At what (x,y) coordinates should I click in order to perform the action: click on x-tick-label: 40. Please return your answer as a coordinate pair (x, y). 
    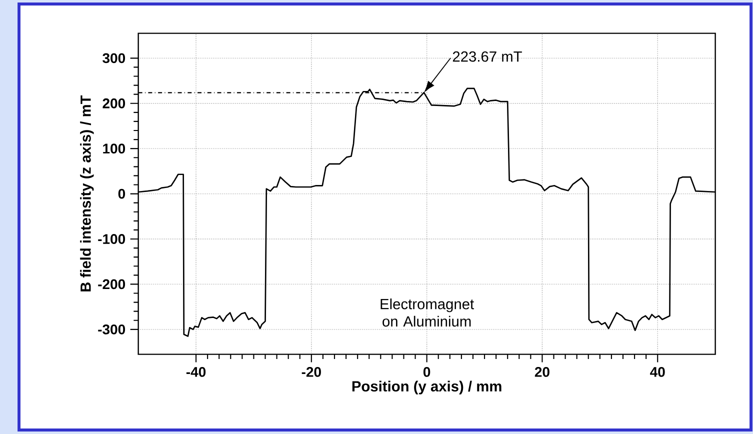
    Looking at the image, I should click on (657, 372).